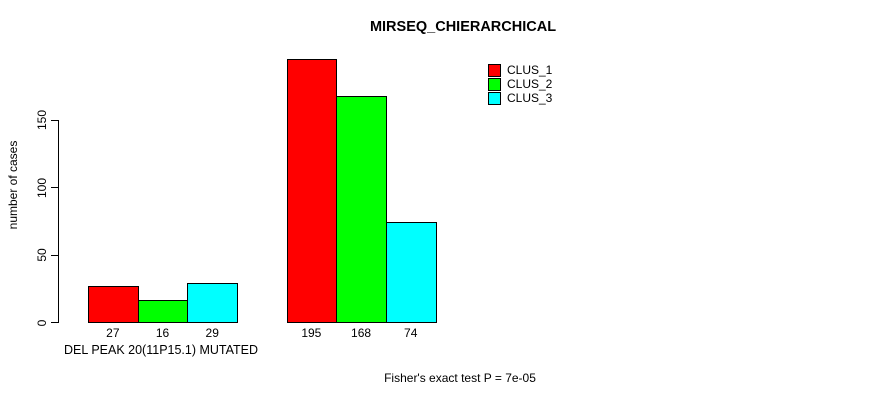 Image resolution: width=890 pixels, height=400 pixels. Describe the element at coordinates (42, 187) in the screenshot. I see `y-tick-label: 100` at that location.